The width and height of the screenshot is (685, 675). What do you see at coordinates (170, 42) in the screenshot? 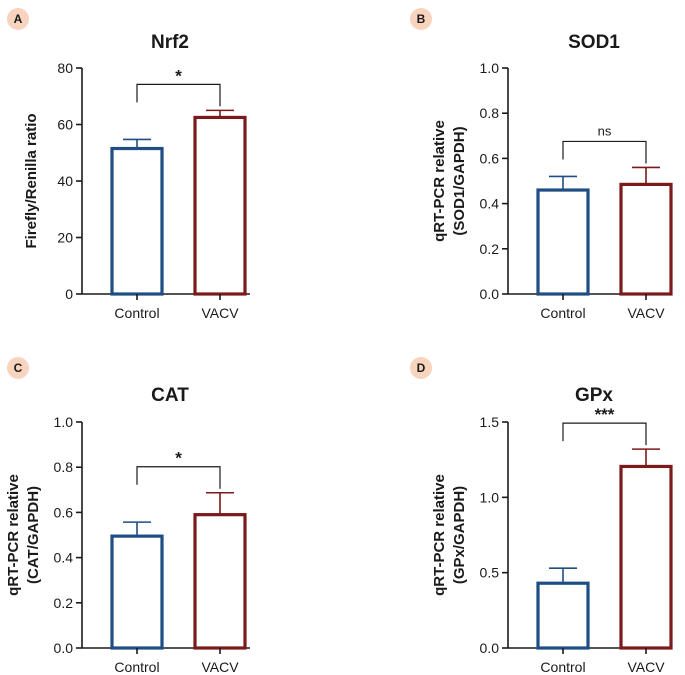
I see `chart-title: Nrf2` at bounding box center [170, 42].